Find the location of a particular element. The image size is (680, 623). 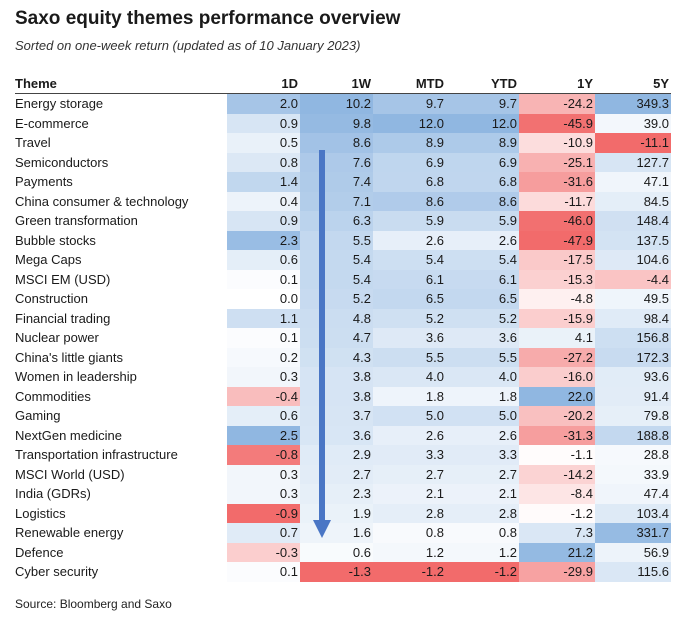

column-header-mtd: MTD is located at coordinates (409, 84).